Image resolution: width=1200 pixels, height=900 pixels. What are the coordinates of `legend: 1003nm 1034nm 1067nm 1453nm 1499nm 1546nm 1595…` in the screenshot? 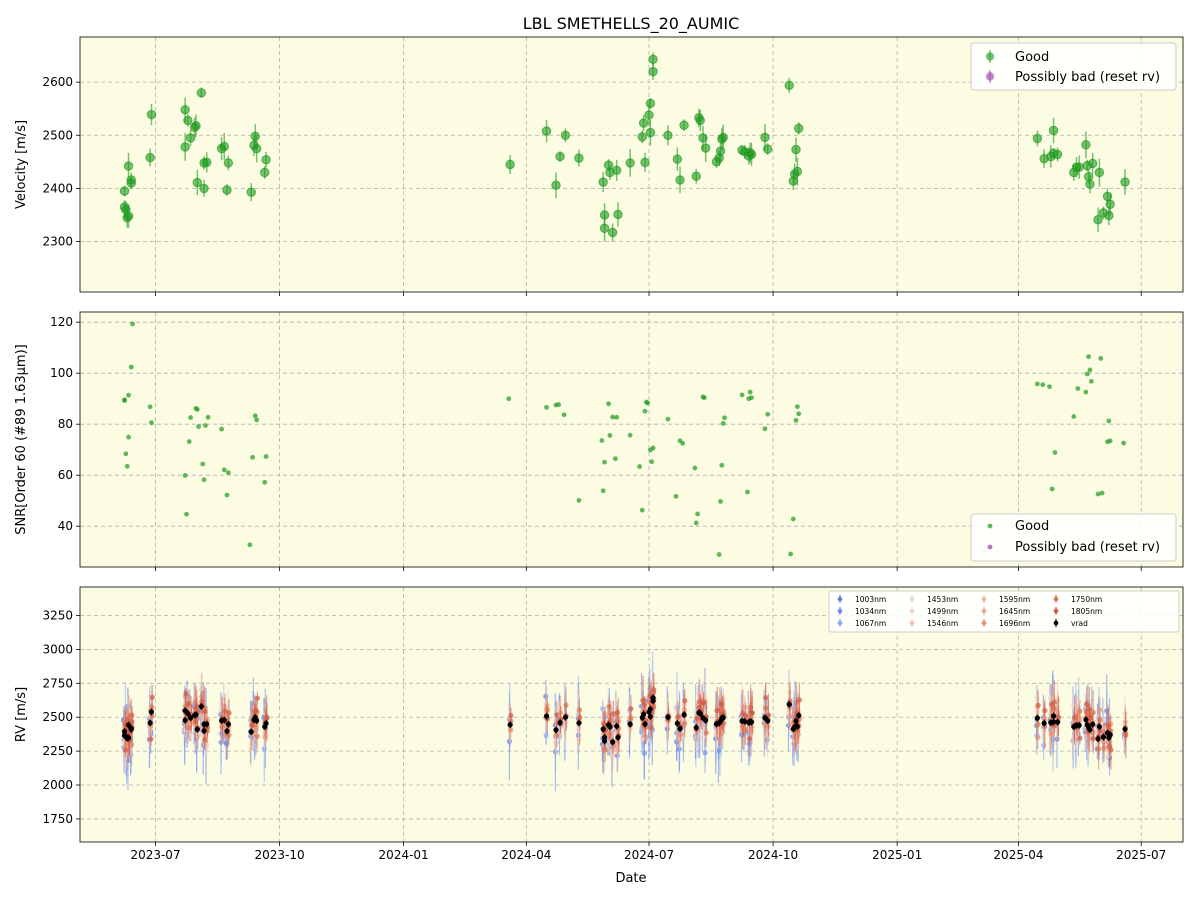 It's located at (1004, 611).